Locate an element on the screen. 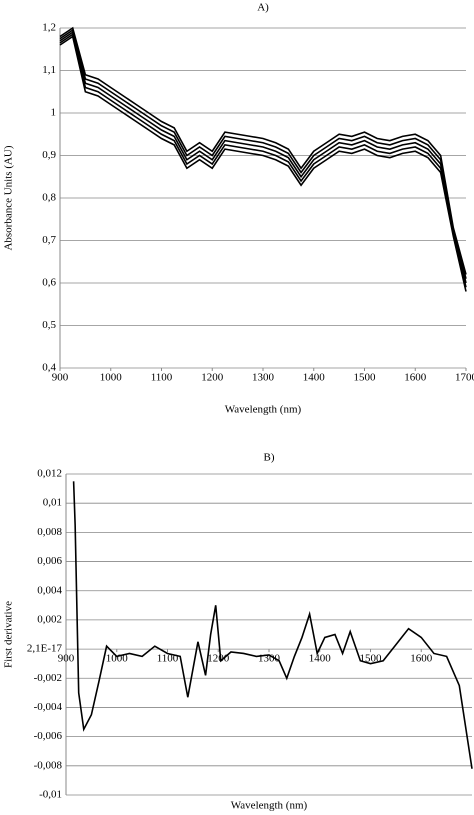 The height and width of the screenshot is (815, 474). y-tick-label: -0,002 is located at coordinates (48, 678).